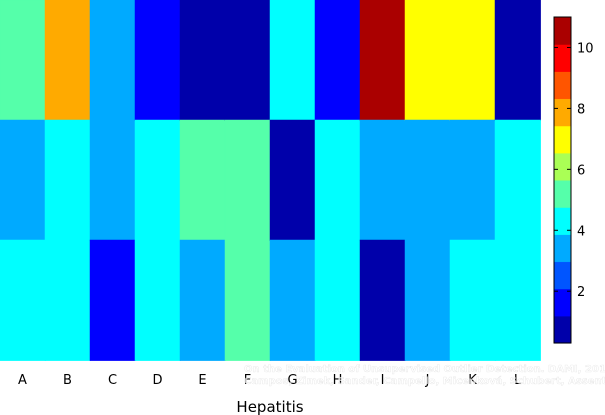 This screenshot has width=605, height=415. Describe the element at coordinates (202, 380) in the screenshot. I see `x-tick-label-e: E` at that location.